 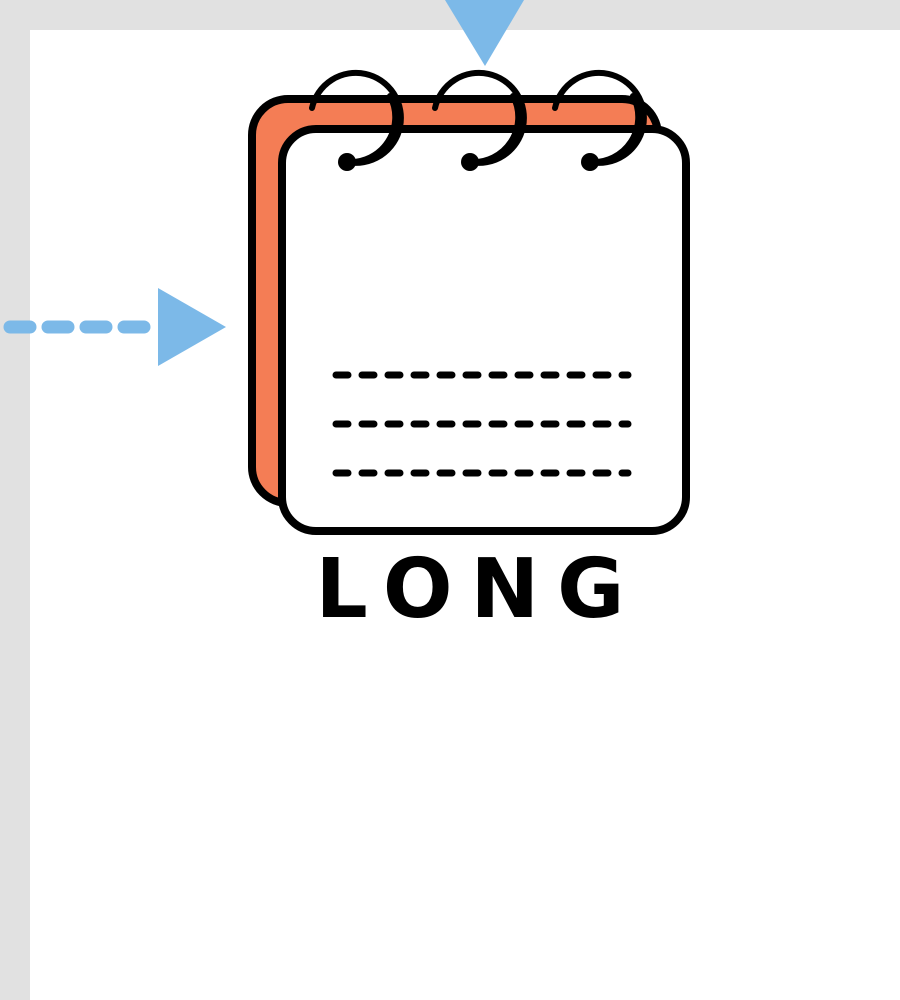 What do you see at coordinates (482, 424) in the screenshot?
I see `notepad-lines` at bounding box center [482, 424].